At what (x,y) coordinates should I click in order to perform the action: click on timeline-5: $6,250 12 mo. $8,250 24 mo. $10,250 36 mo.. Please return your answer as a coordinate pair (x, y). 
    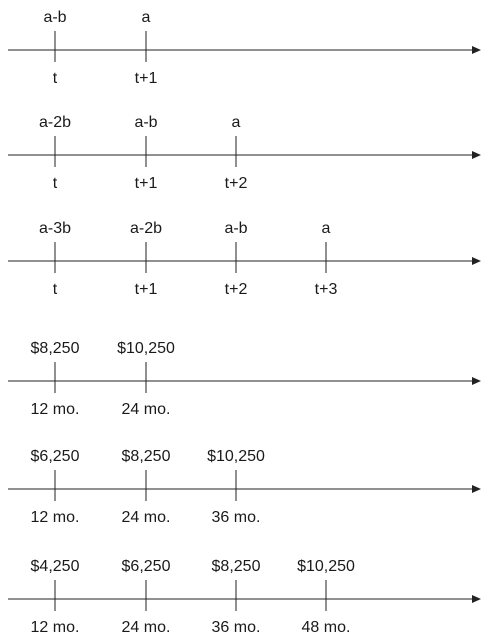
    Looking at the image, I should click on (244, 487).